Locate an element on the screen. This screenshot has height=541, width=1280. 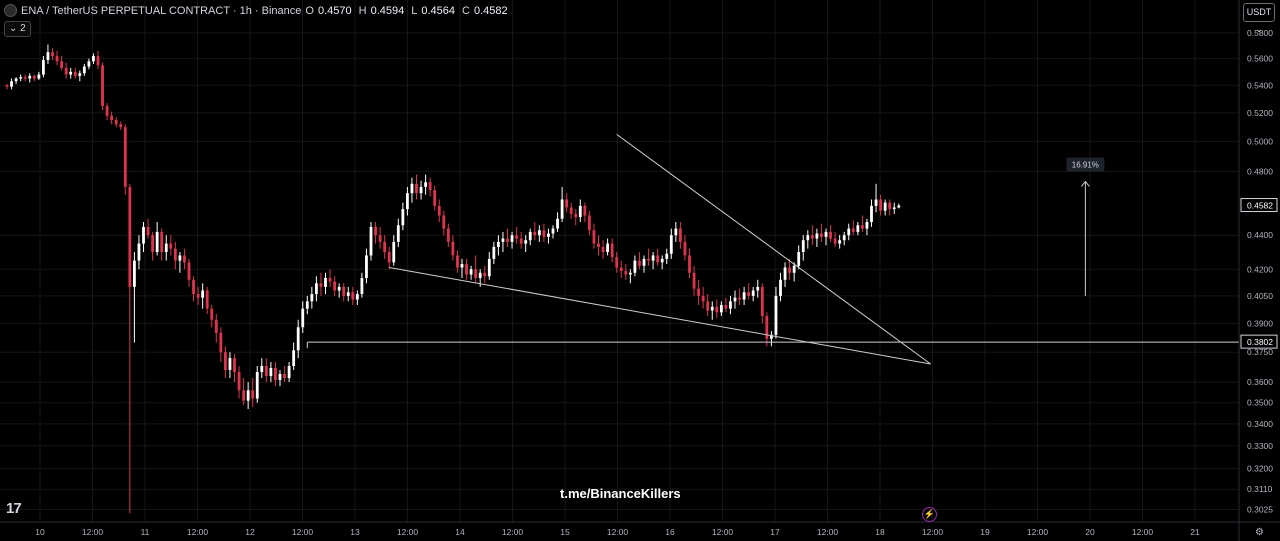
y-tick-label: 0.3300 is located at coordinates (1260, 446).